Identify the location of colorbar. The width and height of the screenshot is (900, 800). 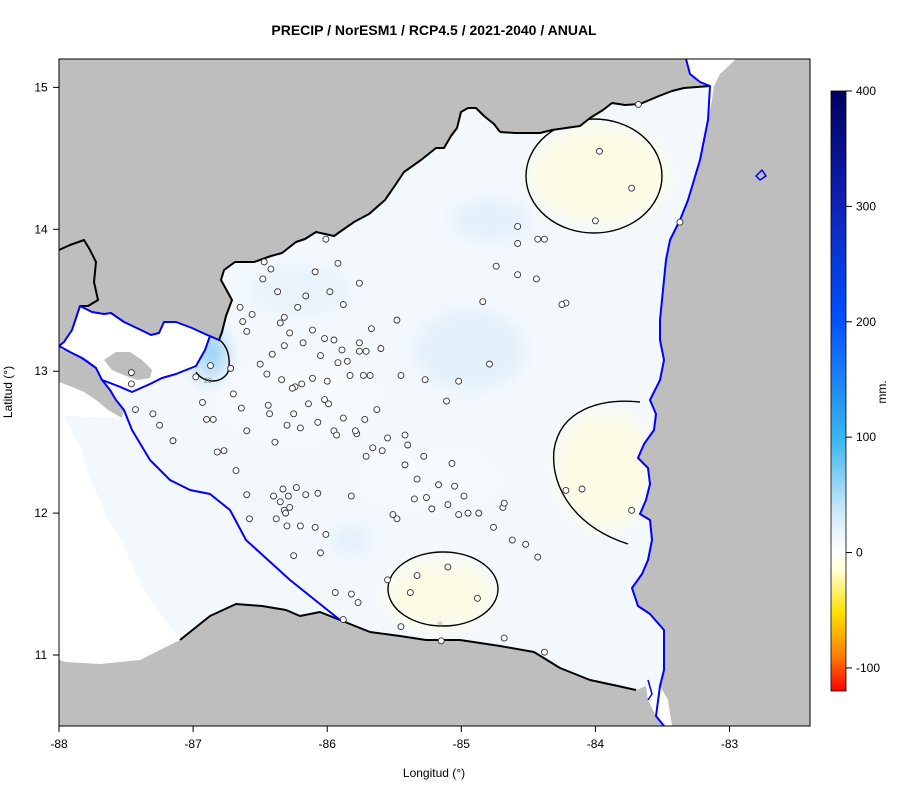
(838, 391).